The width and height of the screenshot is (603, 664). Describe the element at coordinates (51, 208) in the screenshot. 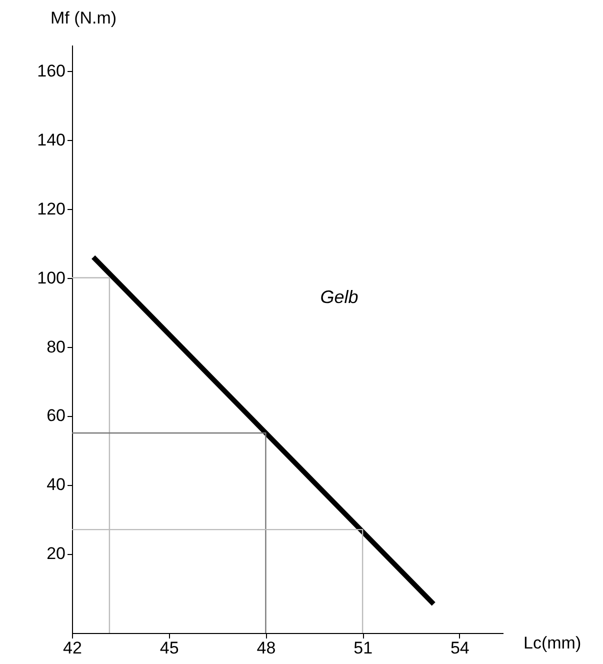

I see `y-tick-label: 120` at that location.